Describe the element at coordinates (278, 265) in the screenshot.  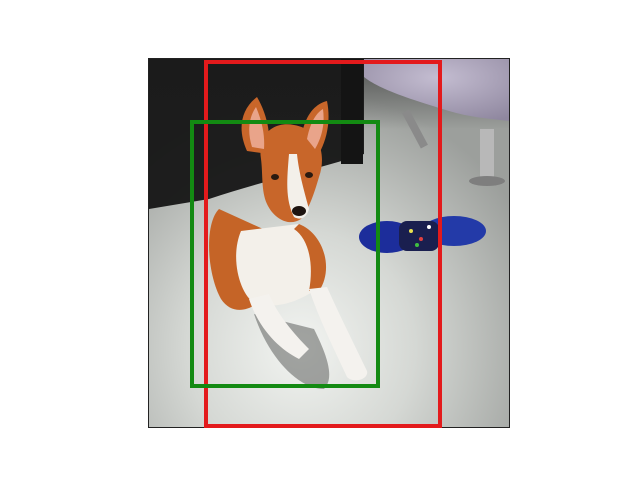
I see `dog-chest` at that location.